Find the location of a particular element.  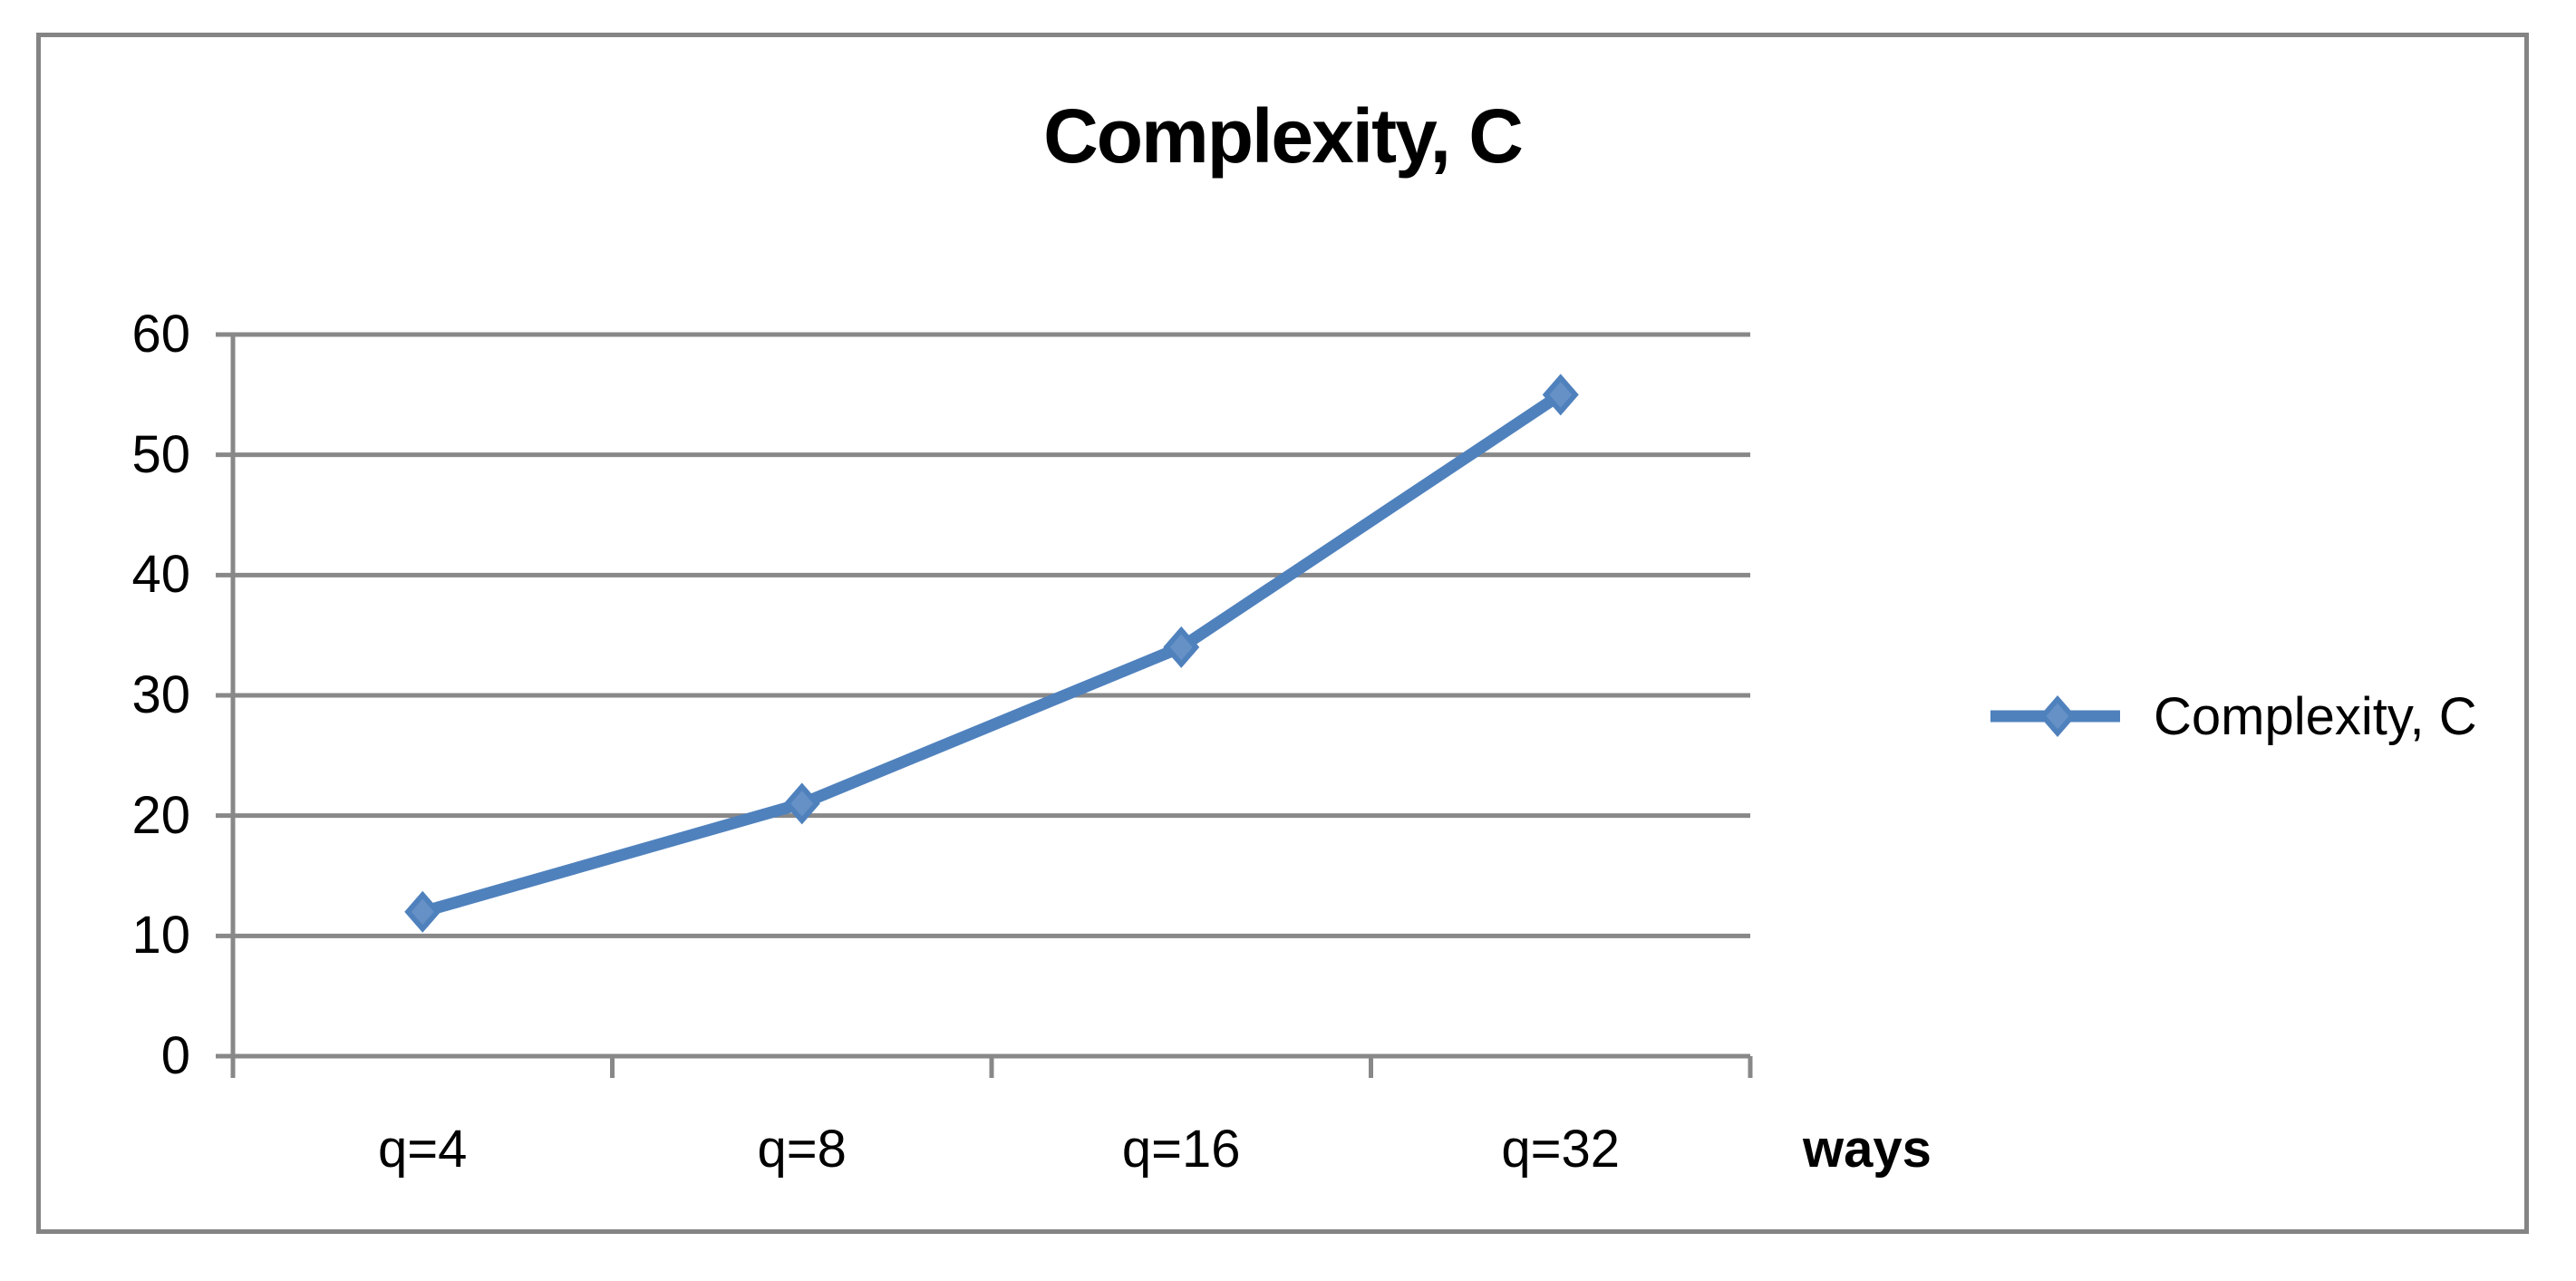

y-axis-tick-label: 50 is located at coordinates (160, 454).